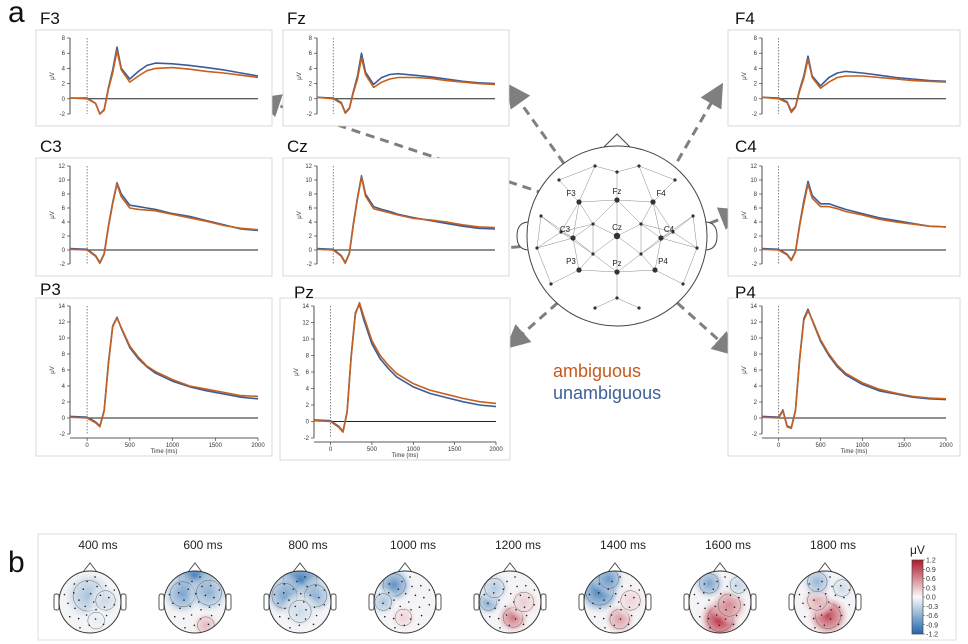 The height and width of the screenshot is (644, 968). Describe the element at coordinates (825, 586) in the screenshot. I see `topomap-7: 1800 ms` at that location.